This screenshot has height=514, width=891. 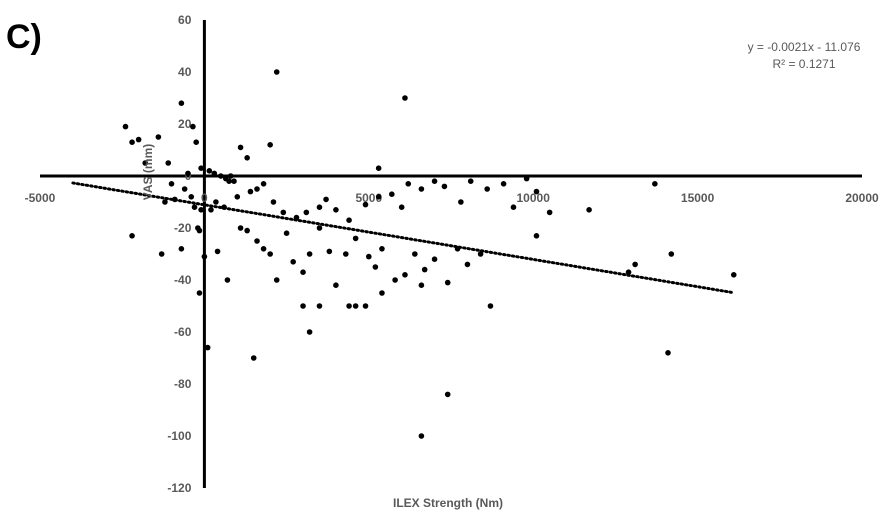 What do you see at coordinates (183, 280) in the screenshot?
I see `y-tick-label: -40` at bounding box center [183, 280].